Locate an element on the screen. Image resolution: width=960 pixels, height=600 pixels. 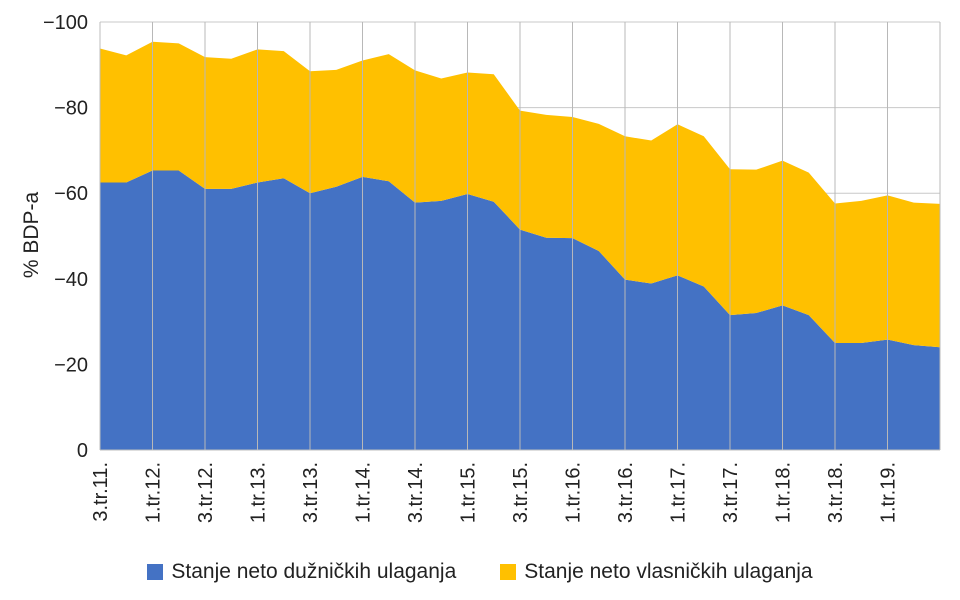
y-tick-label: −40 is located at coordinates (71, 280).